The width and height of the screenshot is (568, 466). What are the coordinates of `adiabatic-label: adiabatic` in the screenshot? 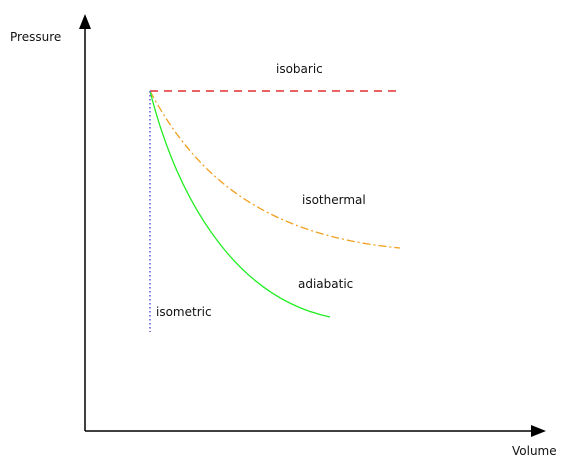 It's located at (325, 284).